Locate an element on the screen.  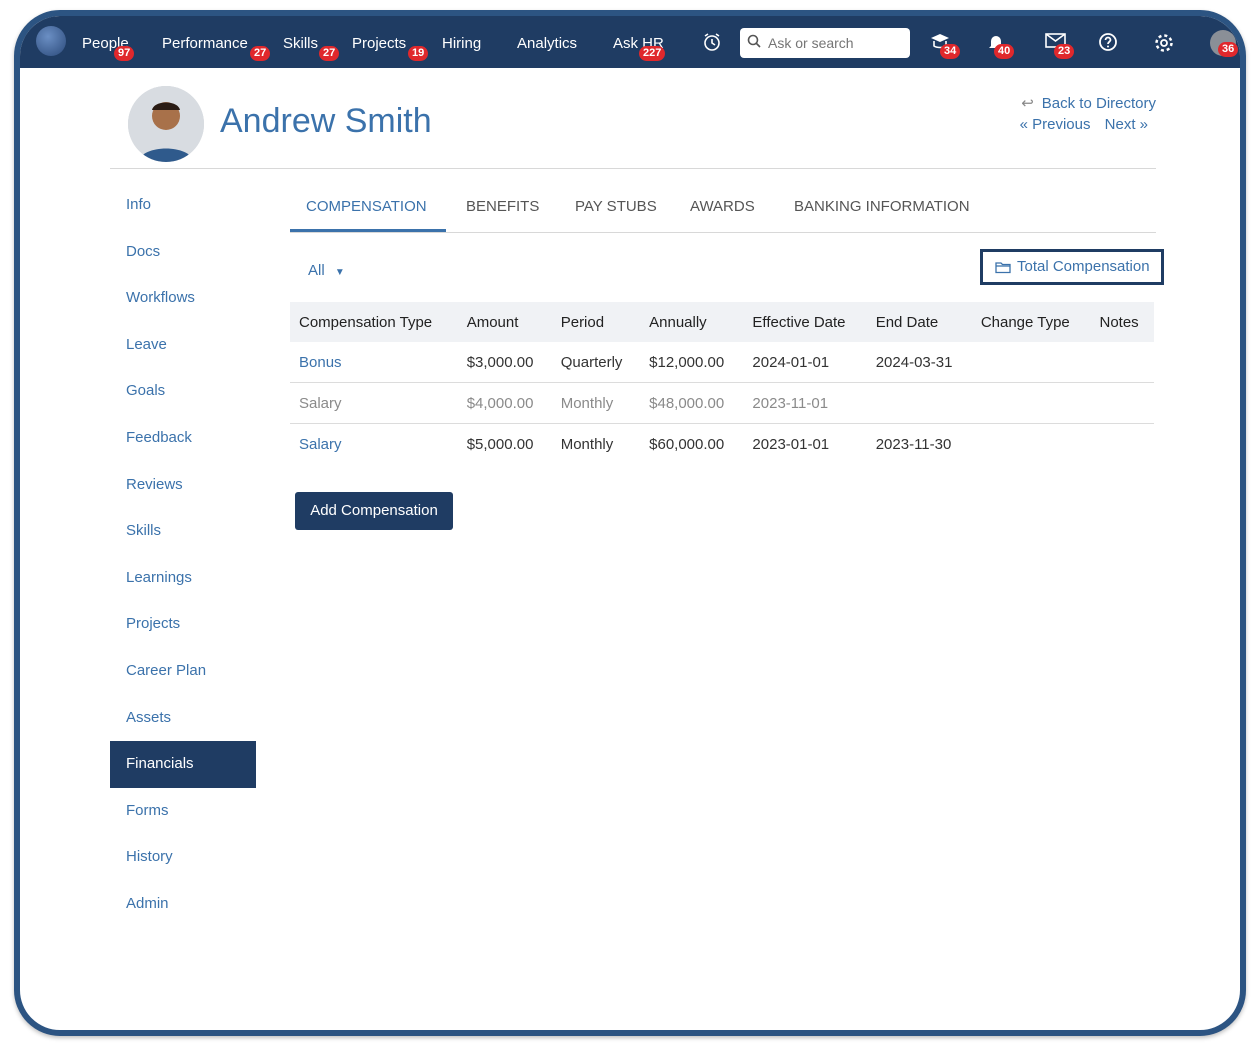
cell-end-date: 2023-11-30 is located at coordinates (913, 444).